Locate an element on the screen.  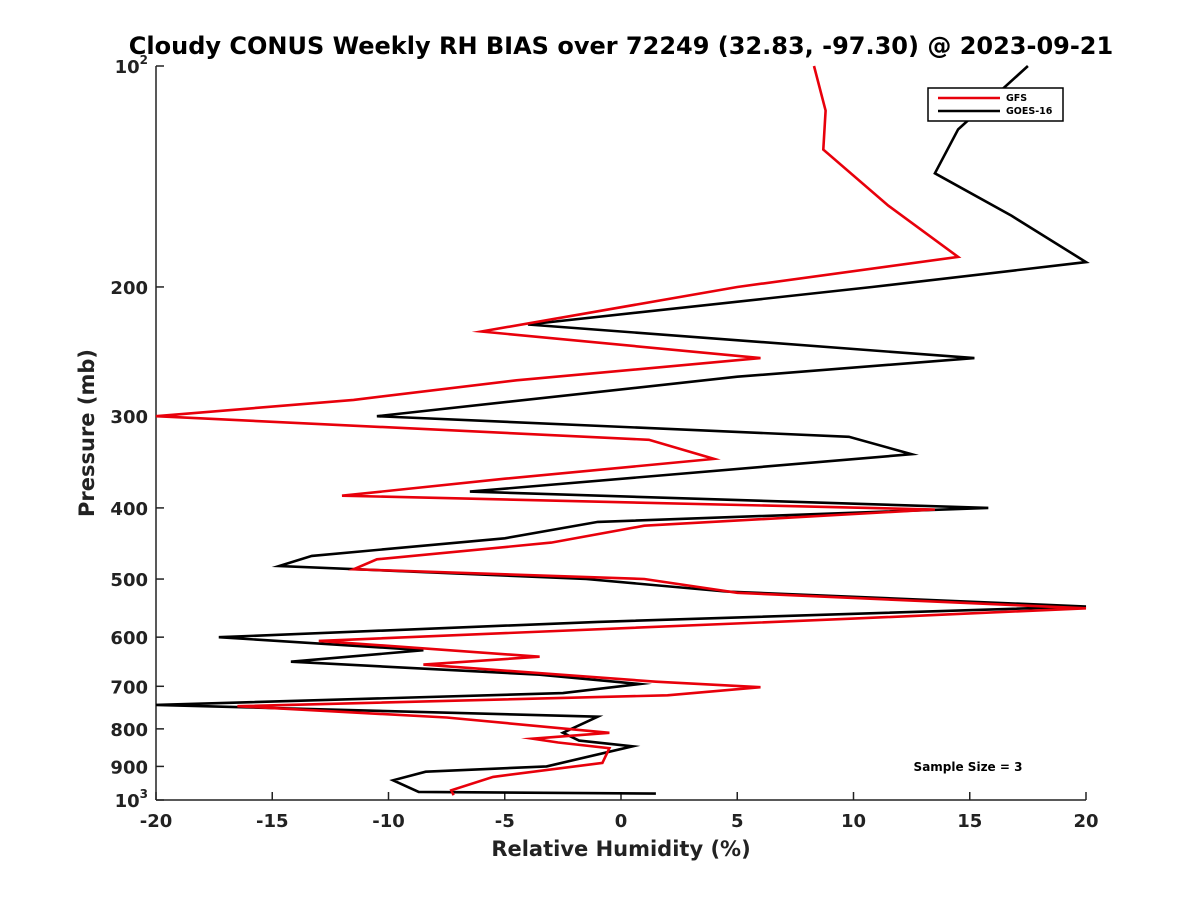
x-tick-label: 5 is located at coordinates (737, 821).